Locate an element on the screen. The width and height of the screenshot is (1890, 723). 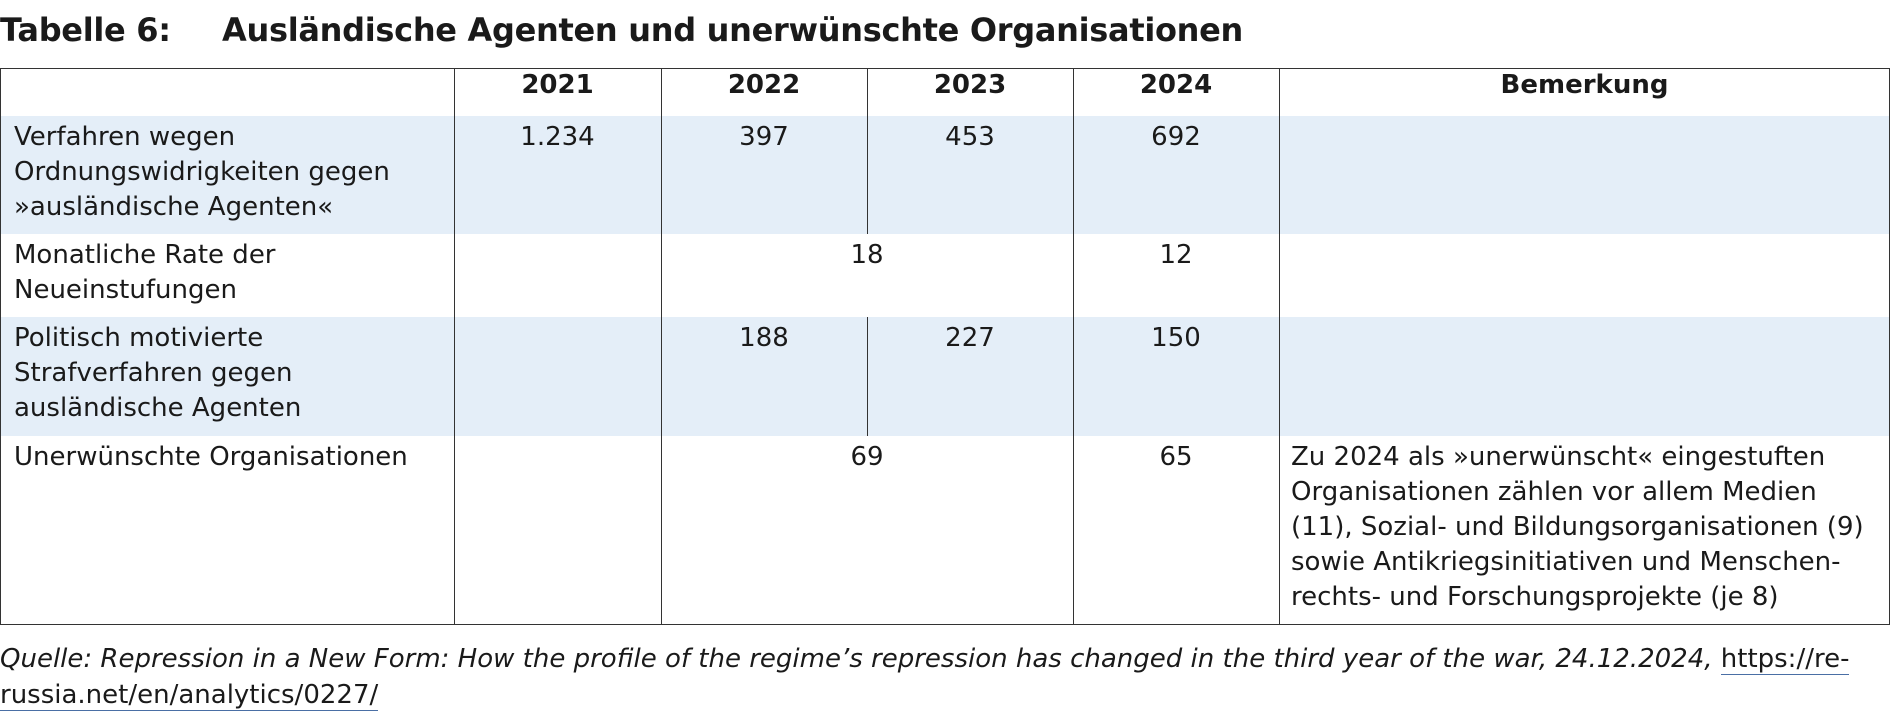
header-remark: Bemerkung is located at coordinates (1584, 85).